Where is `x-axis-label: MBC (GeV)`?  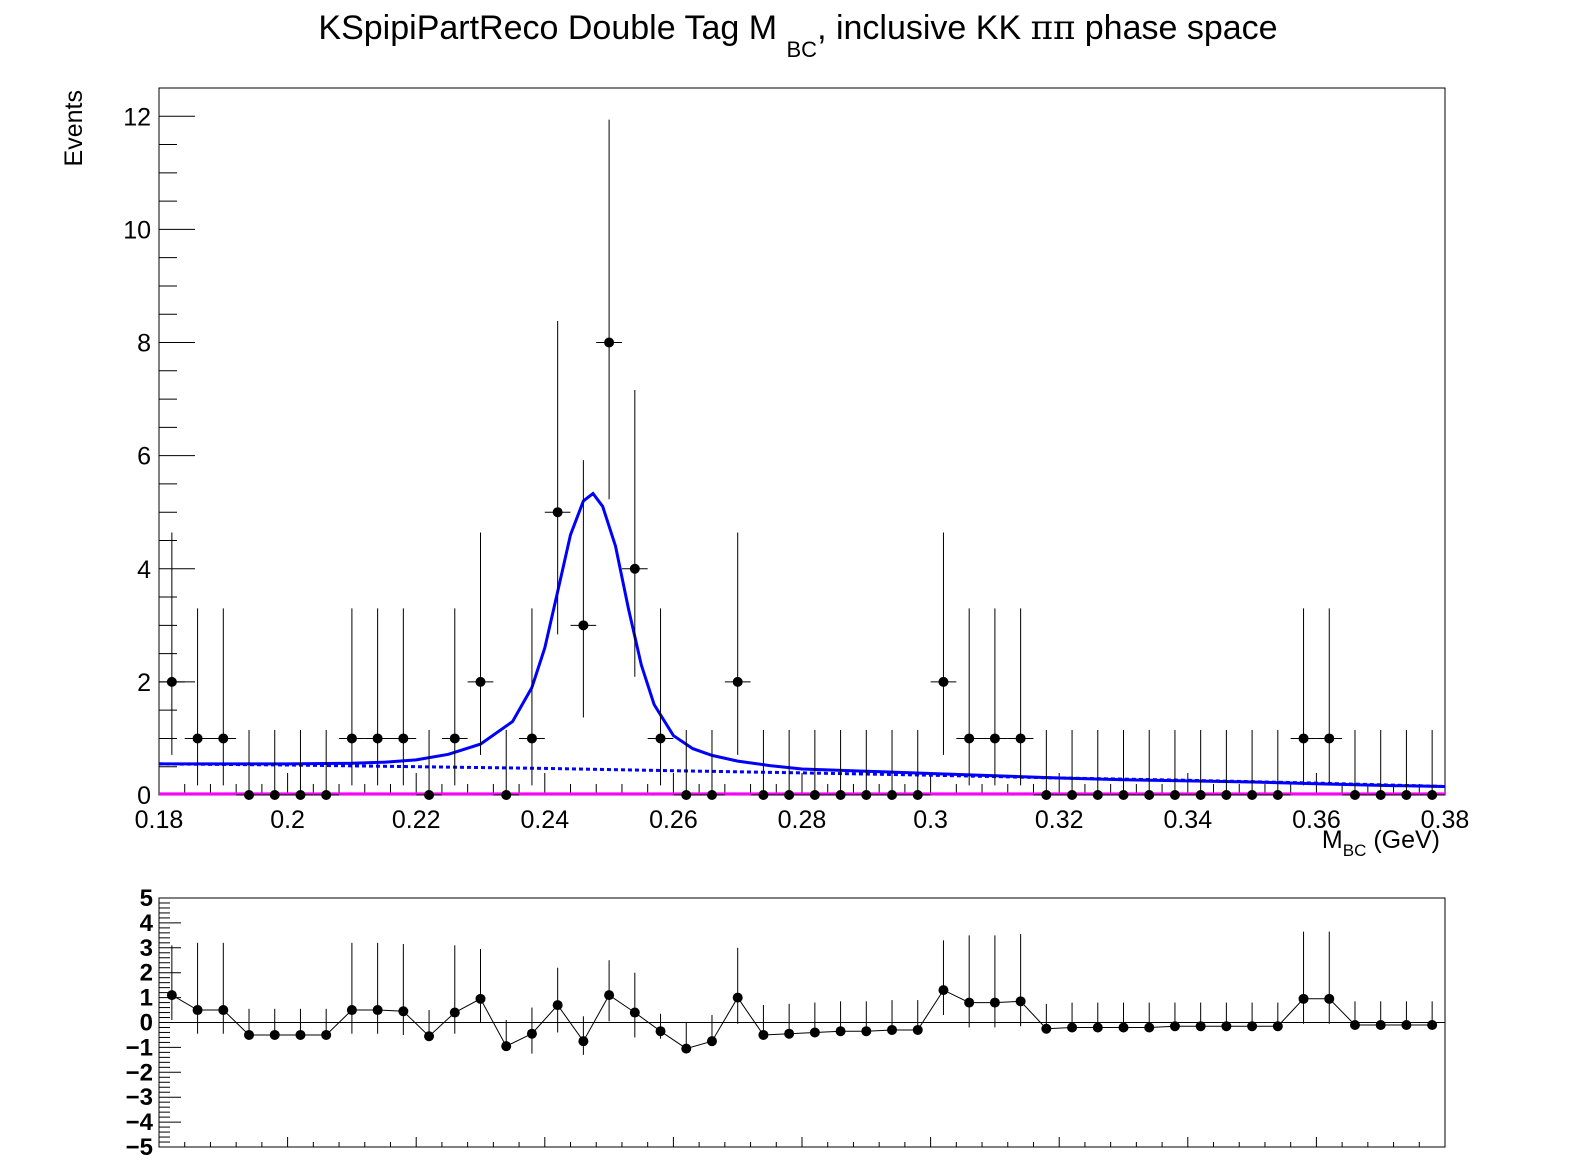 x-axis-label: MBC (GeV) is located at coordinates (1381, 843).